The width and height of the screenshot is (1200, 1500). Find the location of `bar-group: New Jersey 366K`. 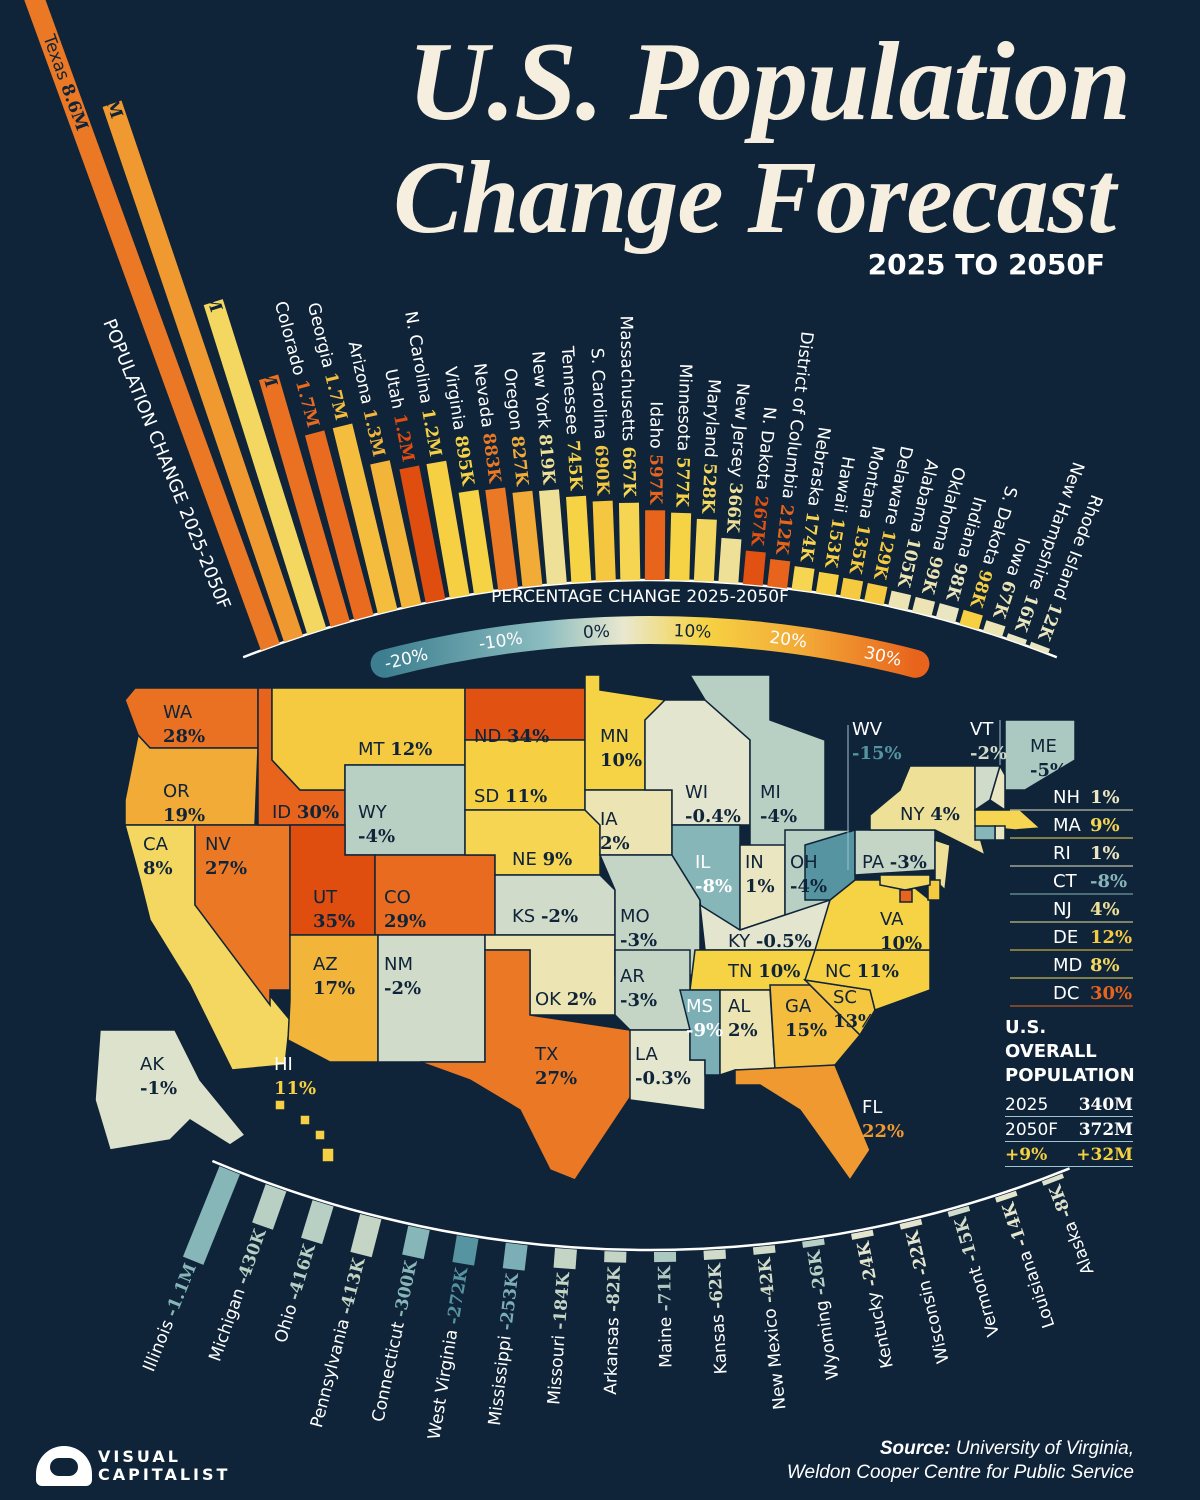

bar-group: New Jersey 366K is located at coordinates (735, 483).